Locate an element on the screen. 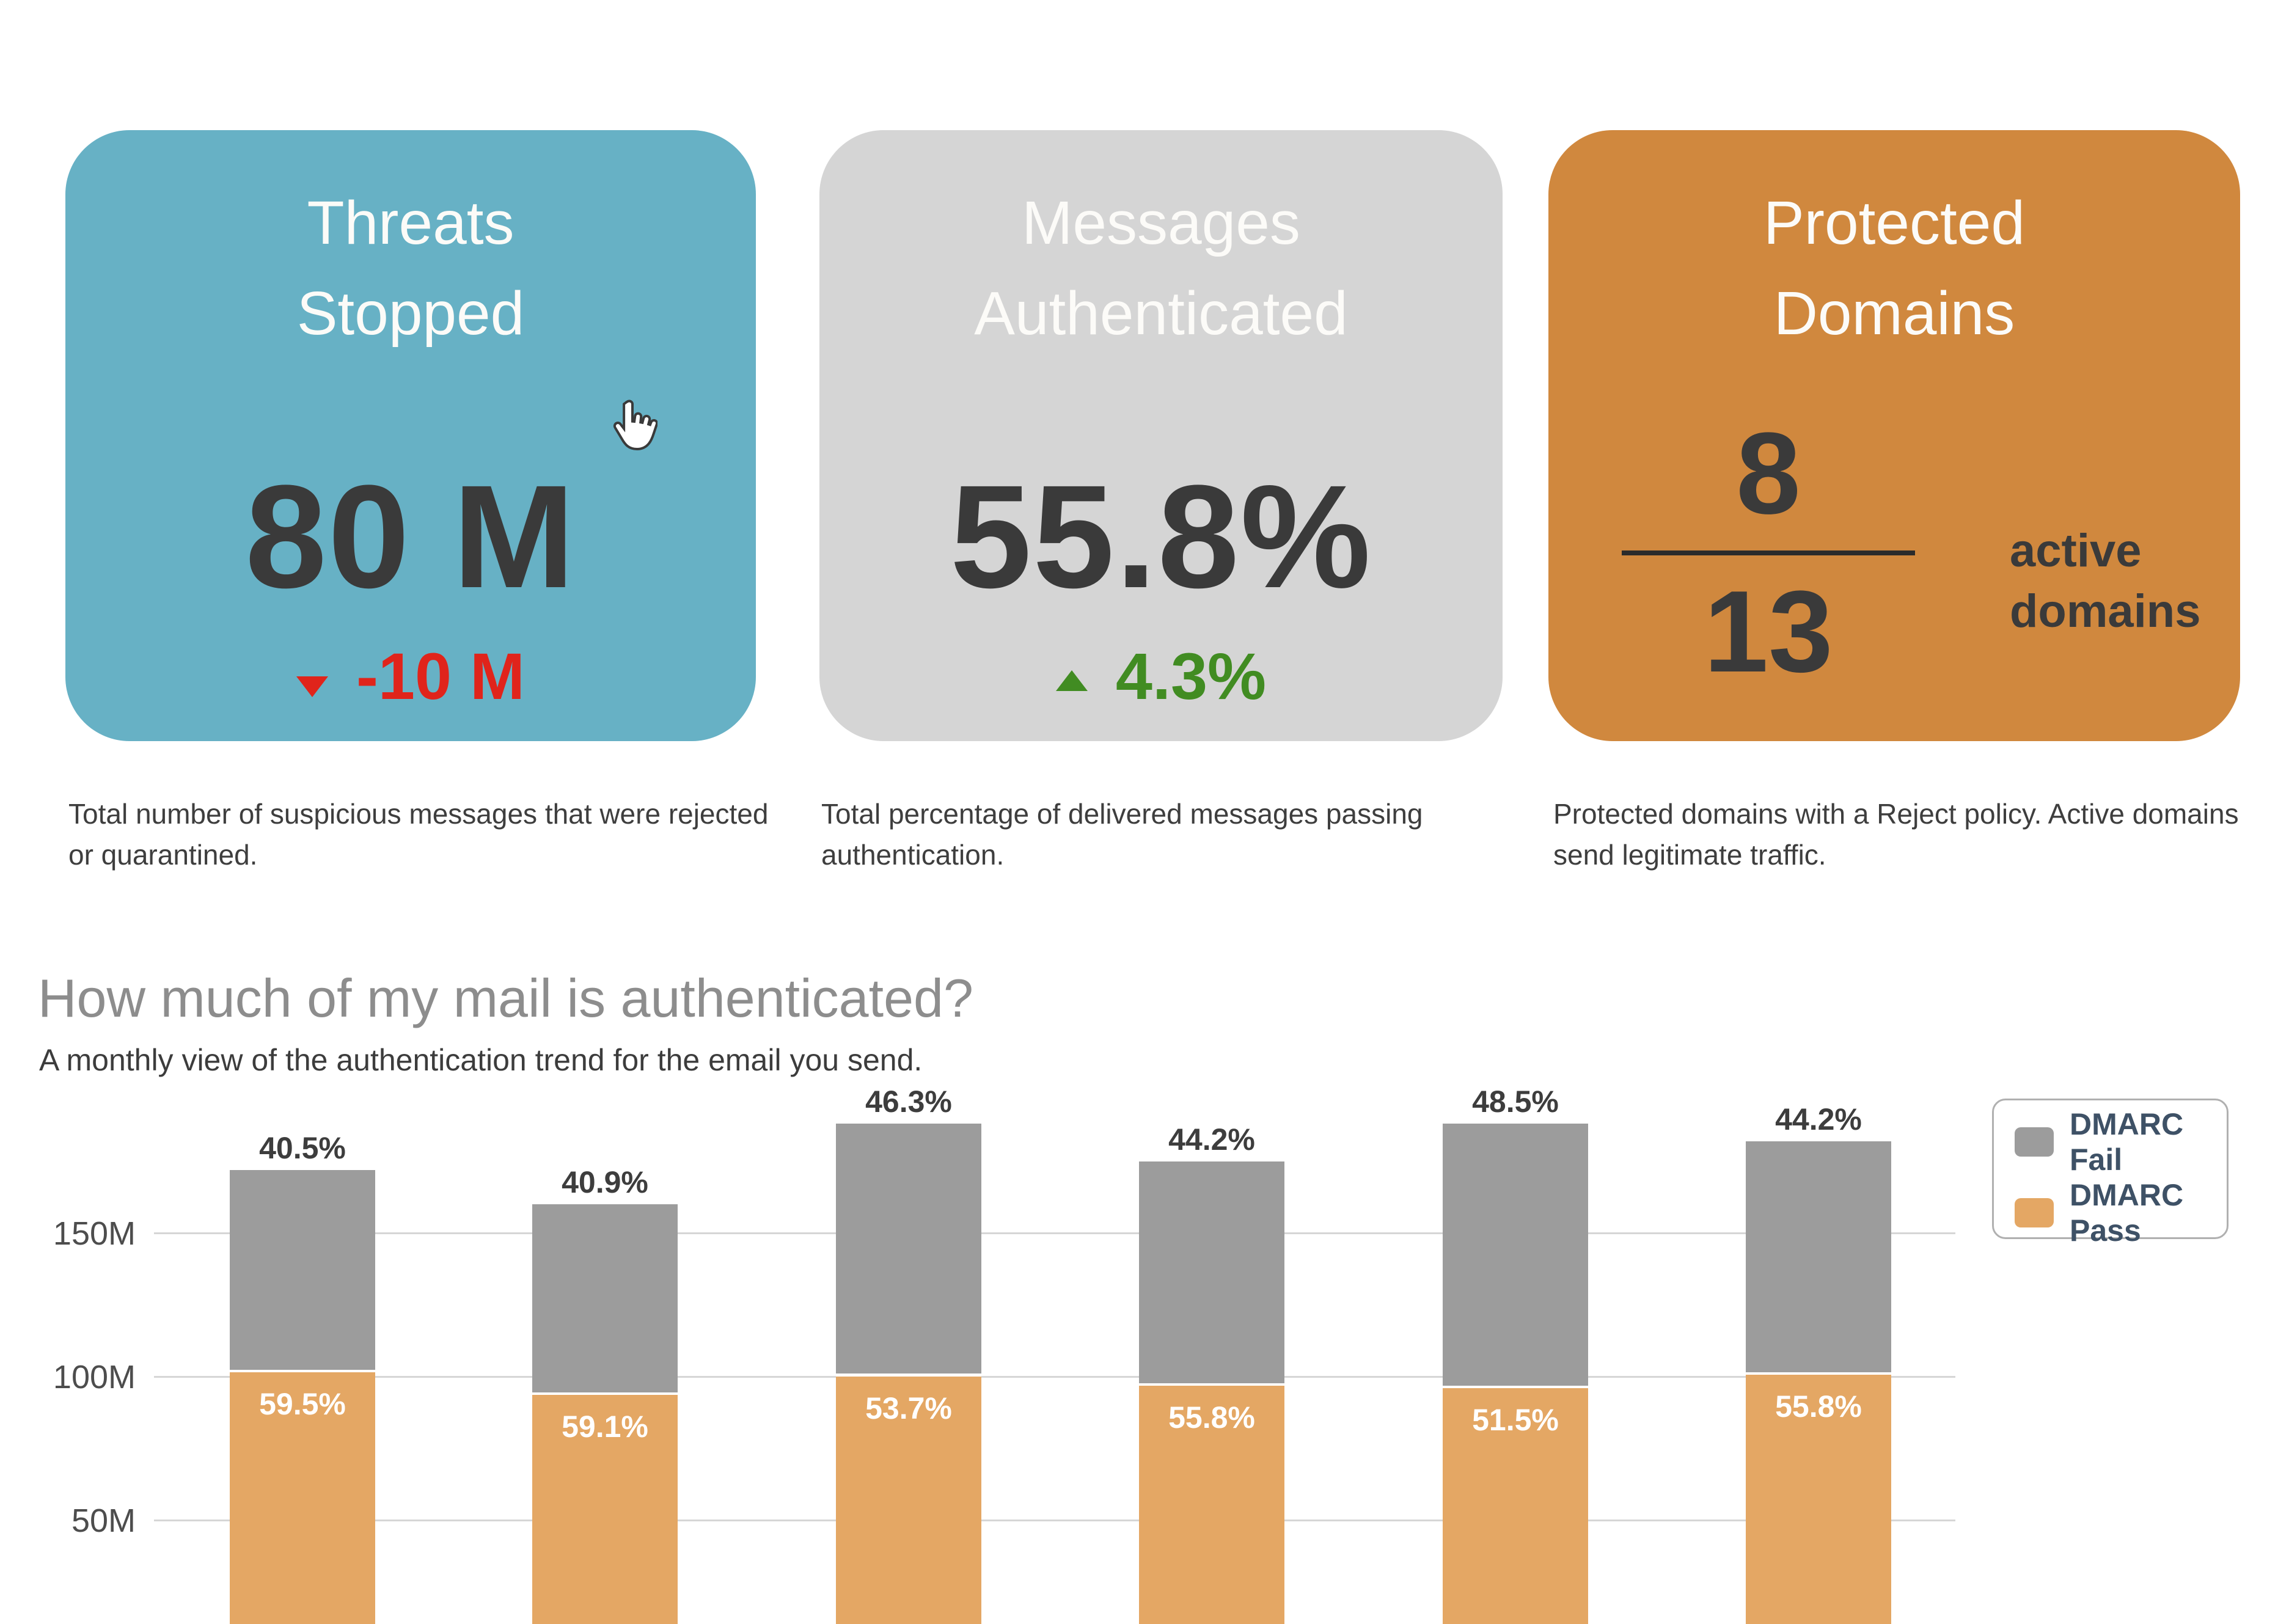  dmarc-fail-swatch-icon is located at coordinates (2034, 1142).